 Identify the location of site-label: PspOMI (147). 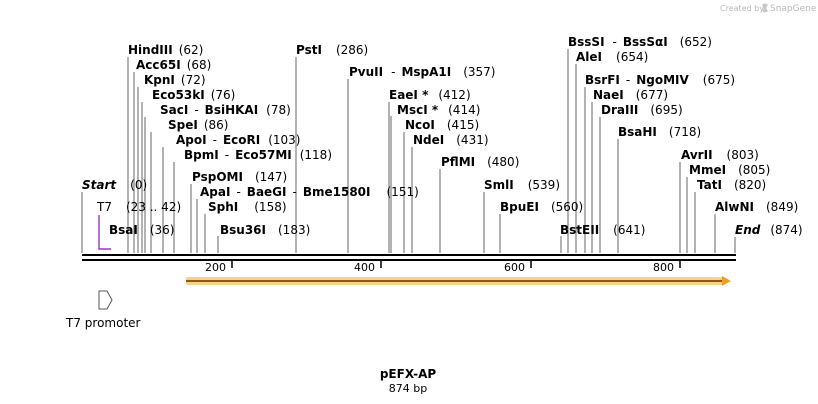
(239, 177).